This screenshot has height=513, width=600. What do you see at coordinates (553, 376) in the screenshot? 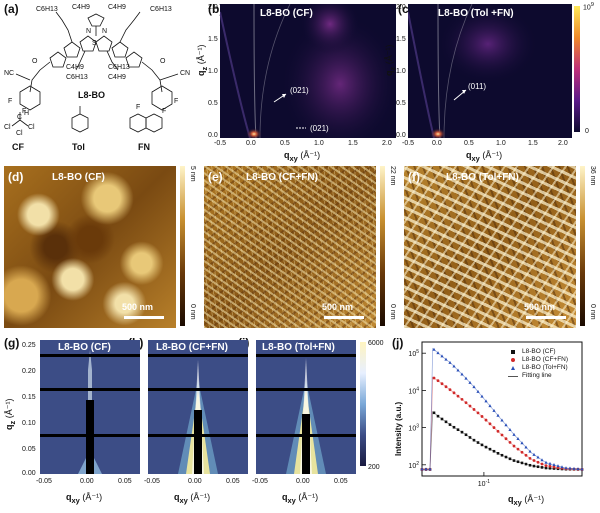
I see `legend-entry: Fitting line` at bounding box center [553, 376].